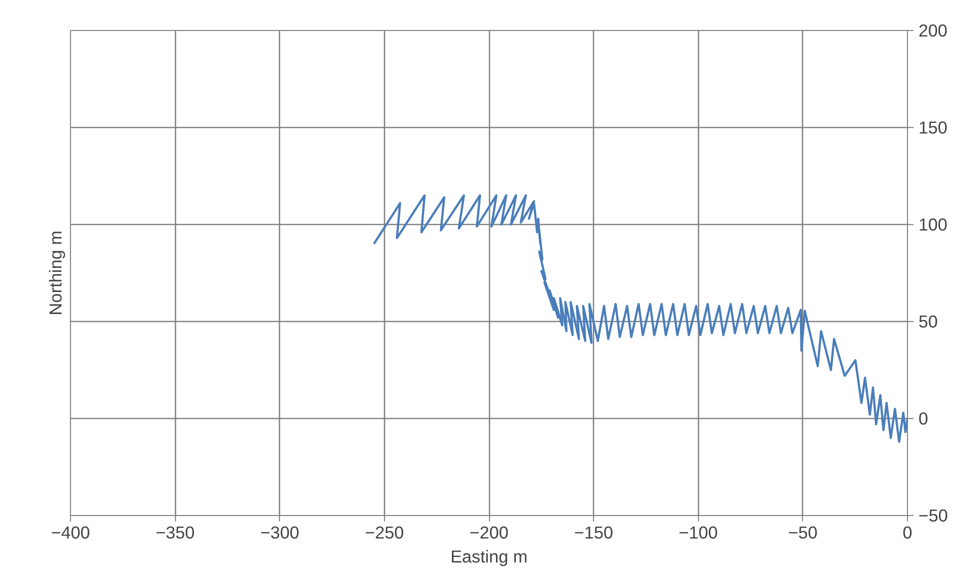 This screenshot has width=955, height=580. What do you see at coordinates (933, 224) in the screenshot?
I see `y-tick-label: 100` at bounding box center [933, 224].